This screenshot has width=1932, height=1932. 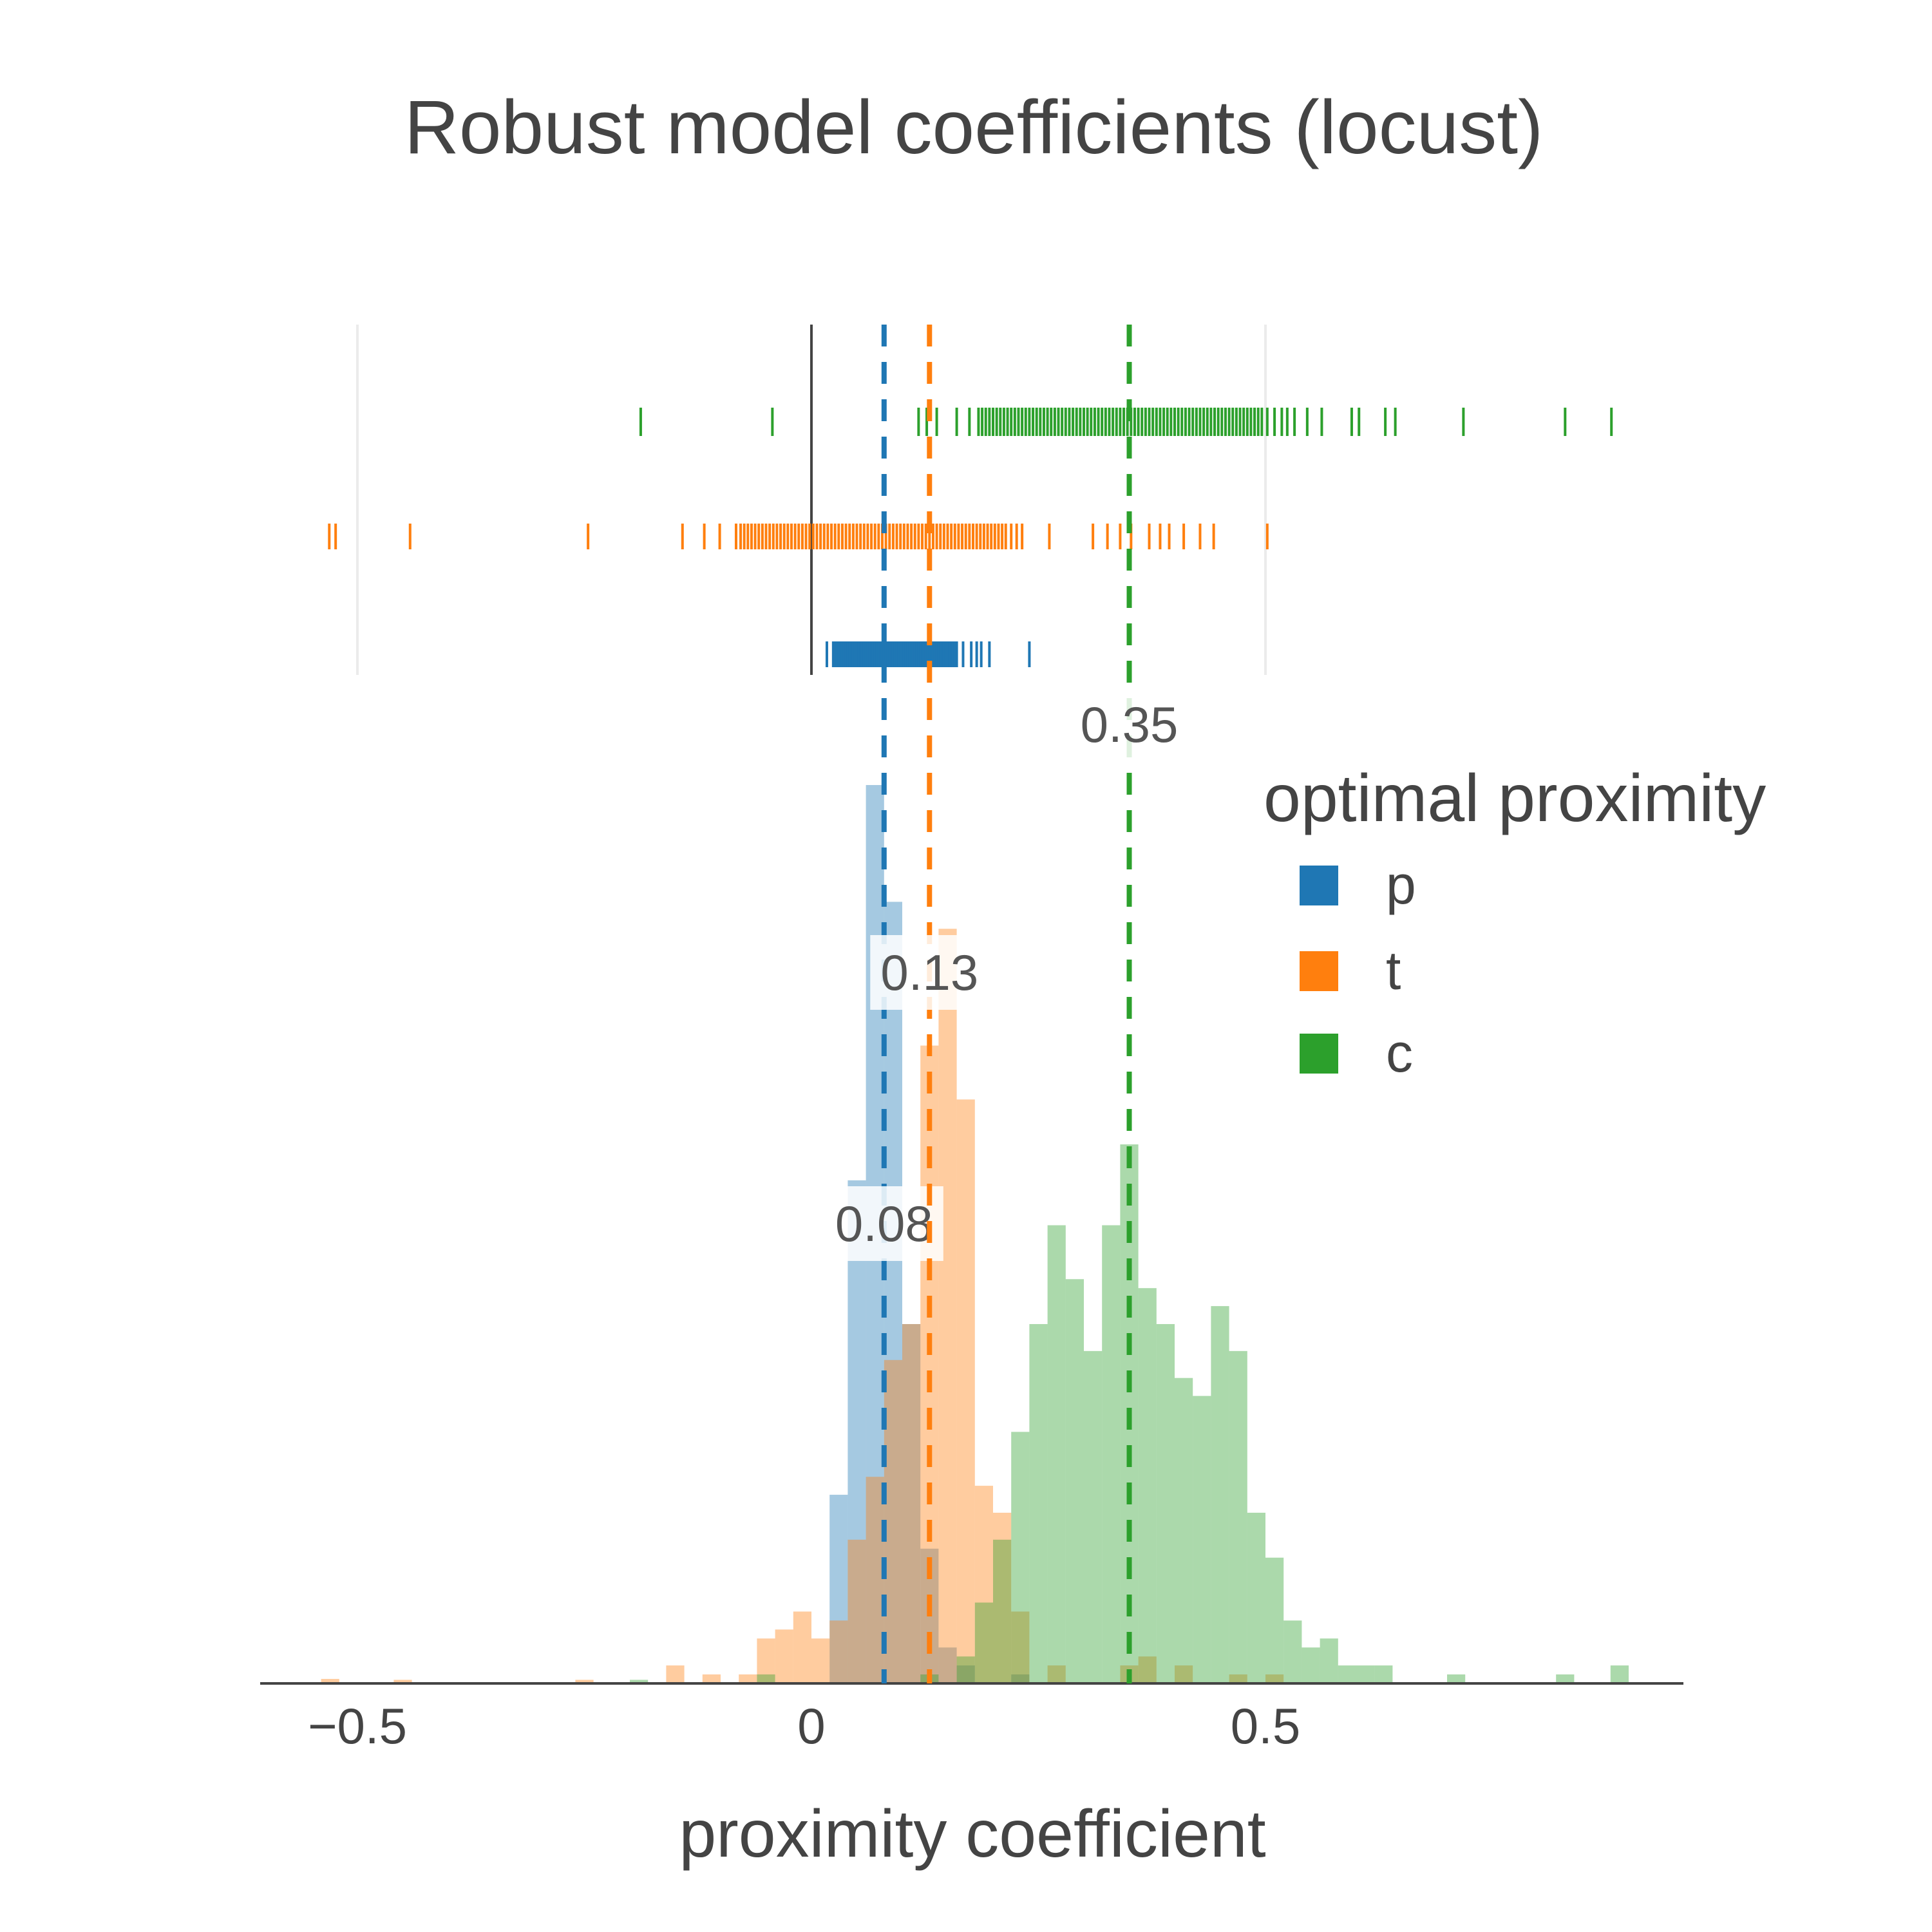 I want to click on median-label-box-t, so click(x=930, y=973).